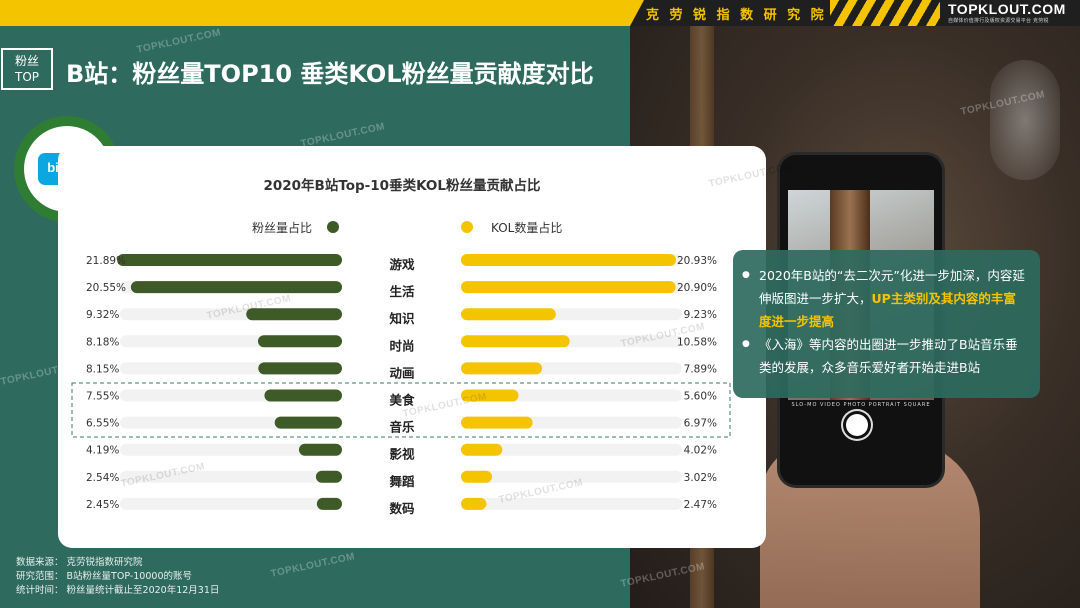 This screenshot has height=608, width=1080. I want to click on footer-source: 数据来源： 克劳锐指数研究院, so click(79, 562).